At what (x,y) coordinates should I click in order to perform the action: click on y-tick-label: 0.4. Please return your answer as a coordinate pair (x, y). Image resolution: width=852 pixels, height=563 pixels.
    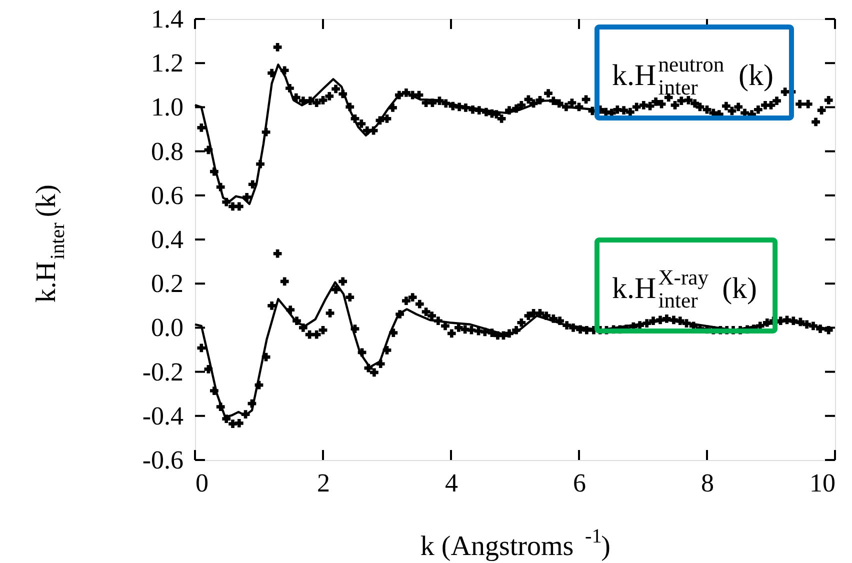
    Looking at the image, I should click on (167, 239).